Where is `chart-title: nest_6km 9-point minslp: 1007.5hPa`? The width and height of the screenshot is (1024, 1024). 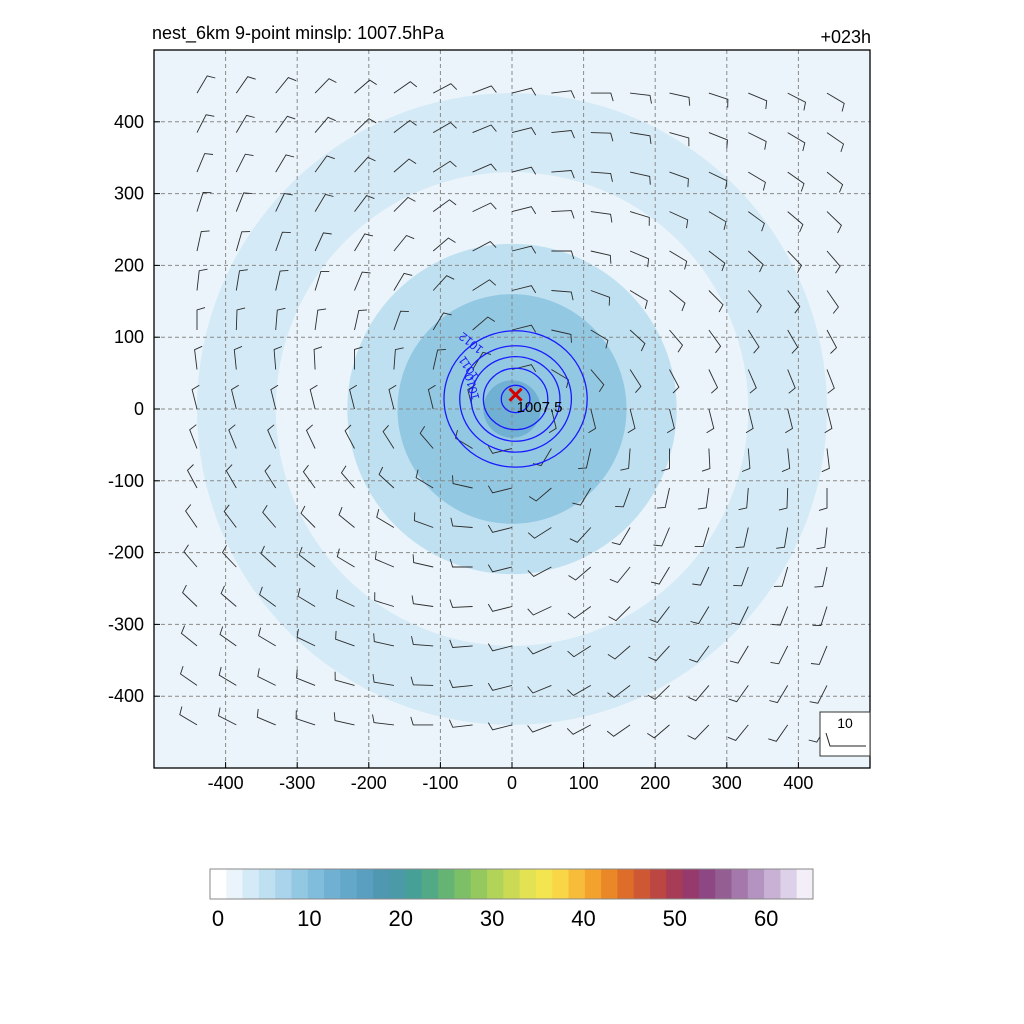 chart-title: nest_6km 9-point minslp: 1007.5hPa is located at coordinates (298, 33).